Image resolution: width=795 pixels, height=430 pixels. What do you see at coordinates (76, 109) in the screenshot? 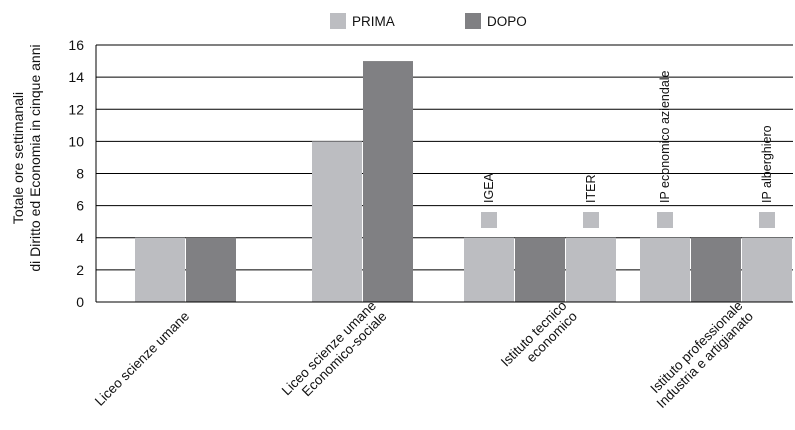
I see `y-tick-label: 12` at bounding box center [76, 109].